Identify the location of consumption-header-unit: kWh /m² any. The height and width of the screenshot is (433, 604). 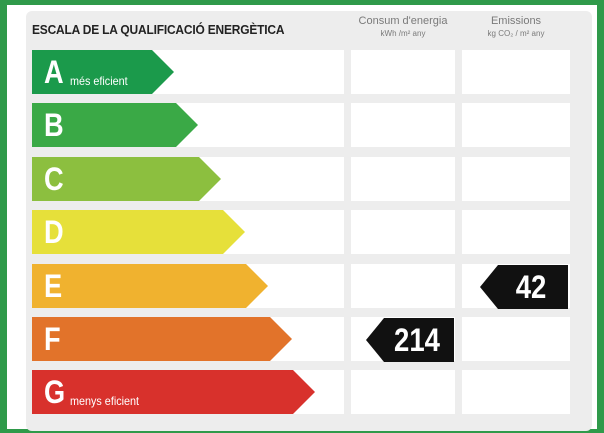
(403, 33).